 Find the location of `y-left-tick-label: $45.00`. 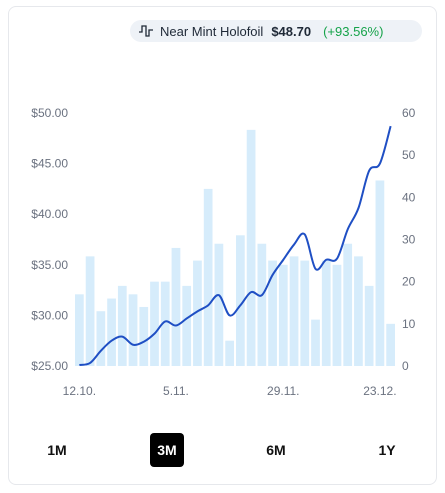

y-left-tick-label: $45.00 is located at coordinates (49, 164).